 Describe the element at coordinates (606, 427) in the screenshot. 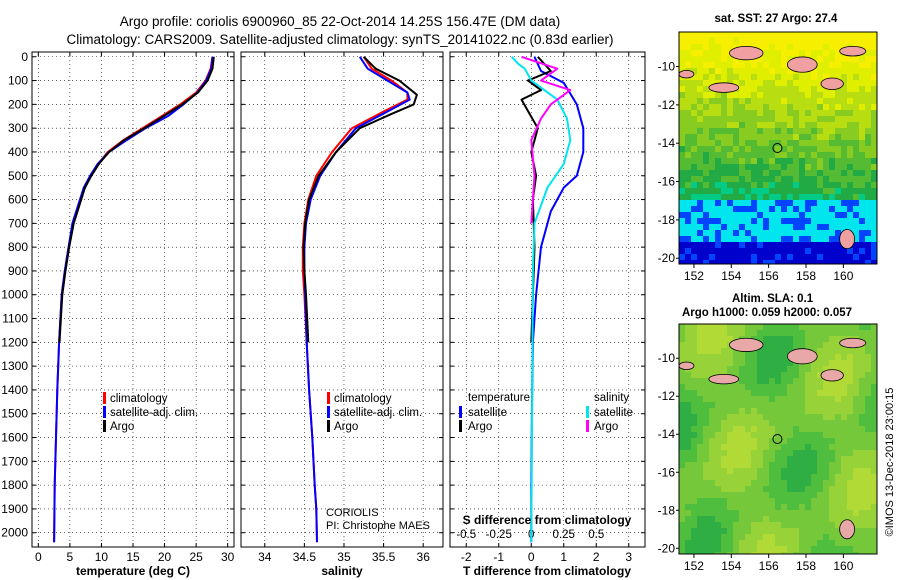

I see `legend-label-s-argo: Argo` at that location.